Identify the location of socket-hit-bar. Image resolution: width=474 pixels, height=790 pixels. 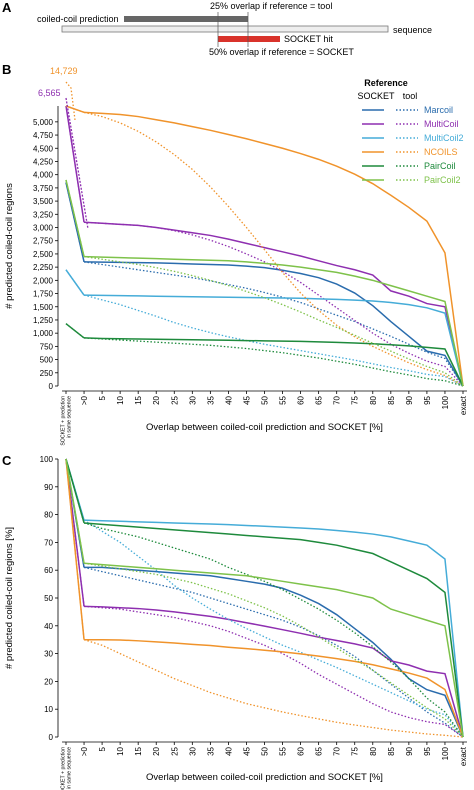
(249, 39).